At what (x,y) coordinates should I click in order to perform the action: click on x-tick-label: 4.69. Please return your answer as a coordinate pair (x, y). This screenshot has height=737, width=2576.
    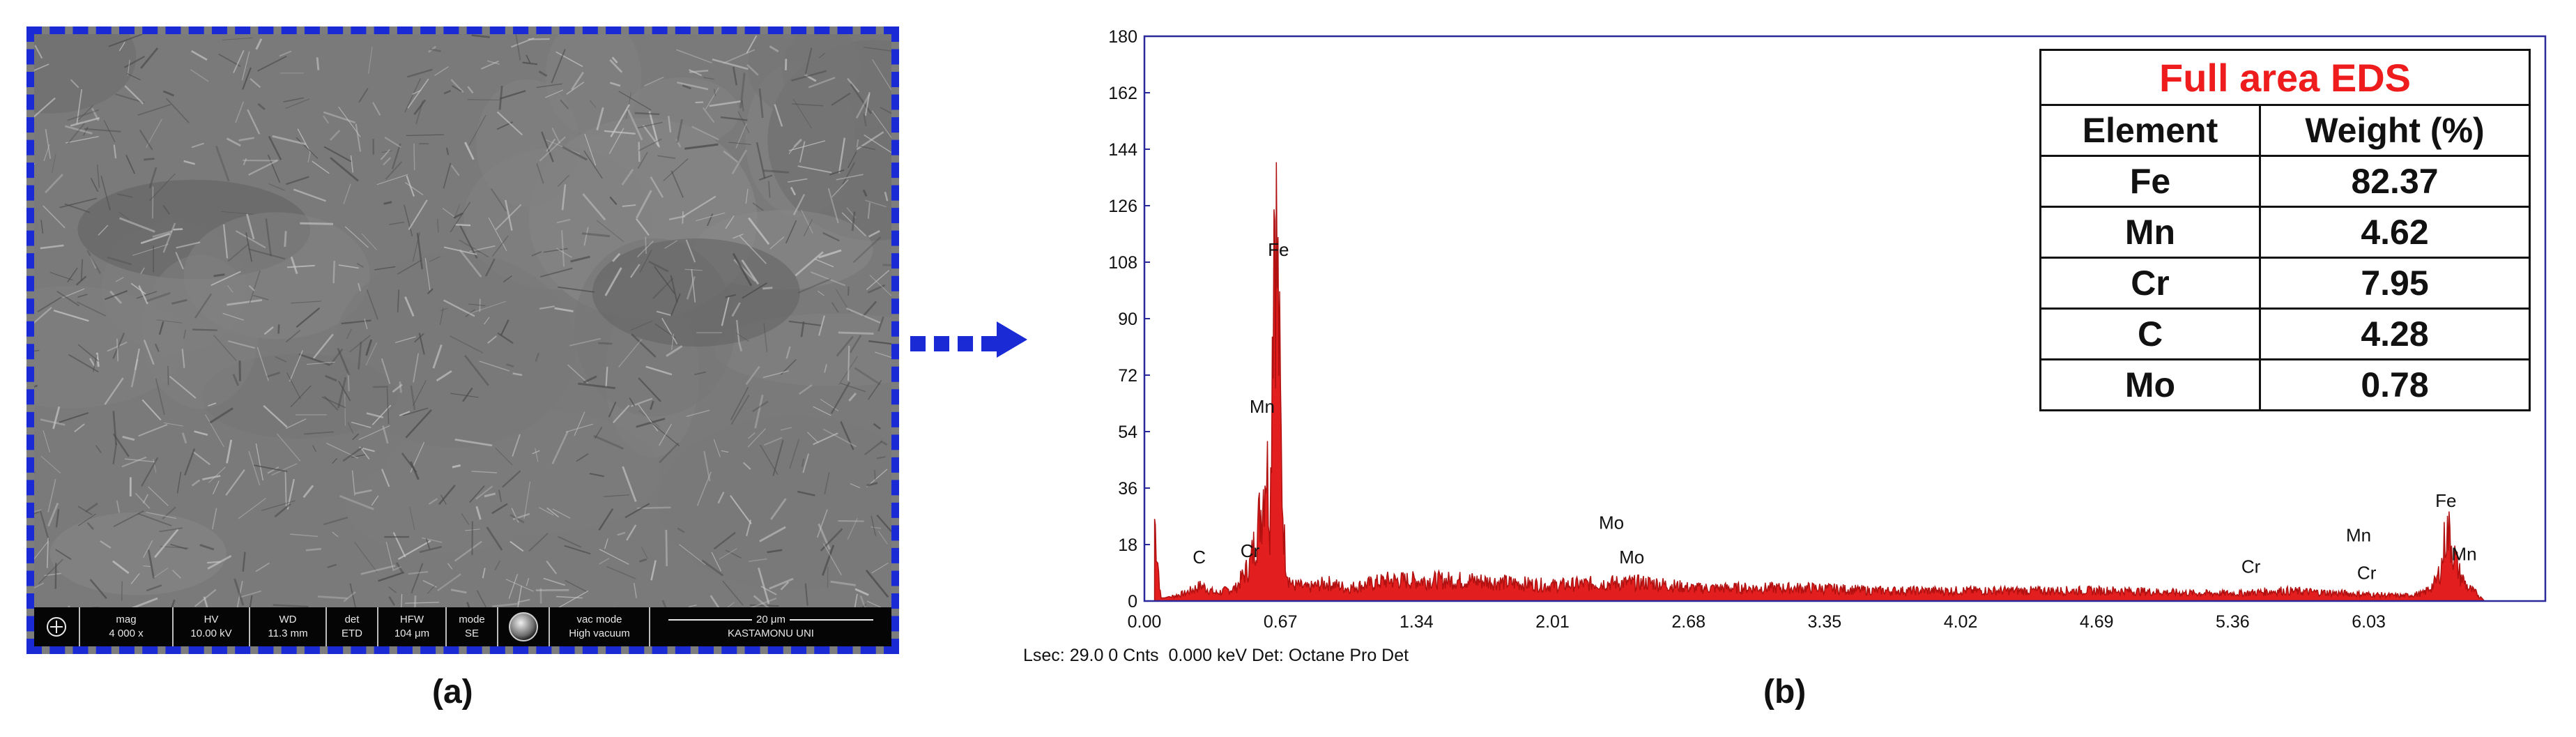
    Looking at the image, I should click on (2097, 622).